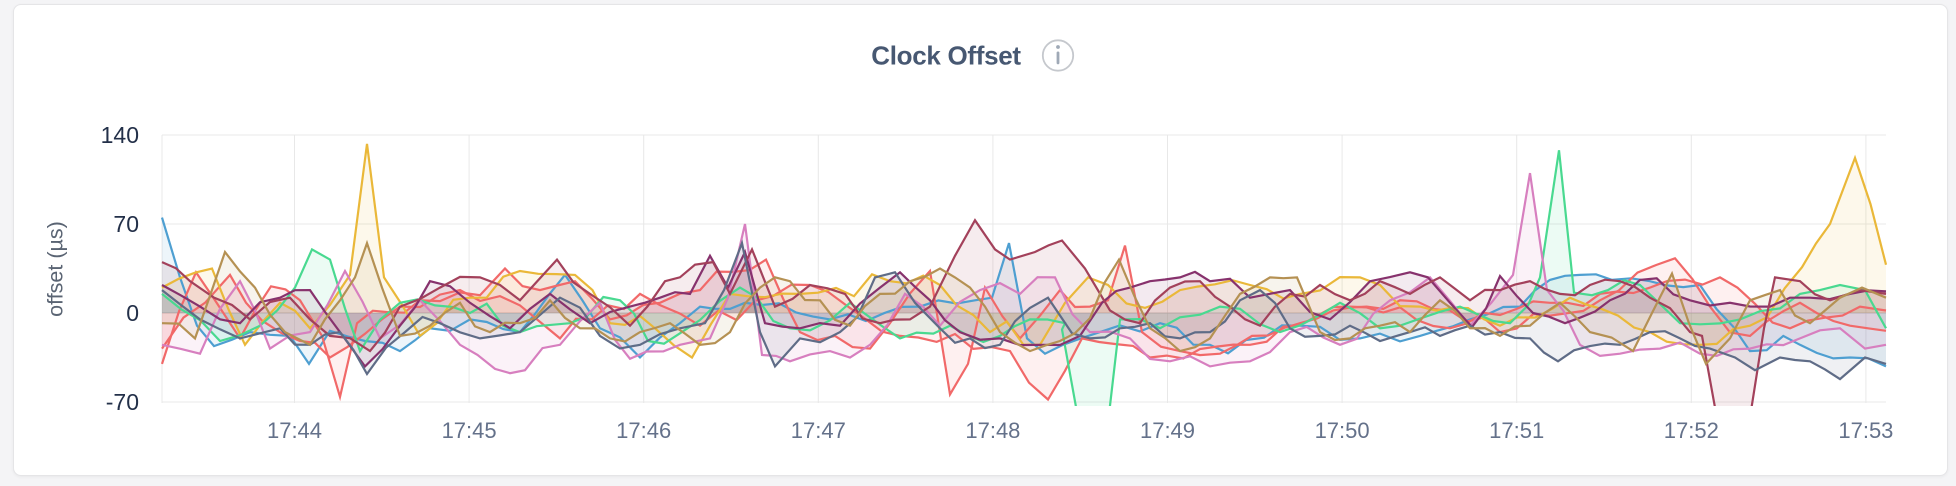 The width and height of the screenshot is (1956, 486). What do you see at coordinates (132, 313) in the screenshot?
I see `svg-text: 0` at bounding box center [132, 313].